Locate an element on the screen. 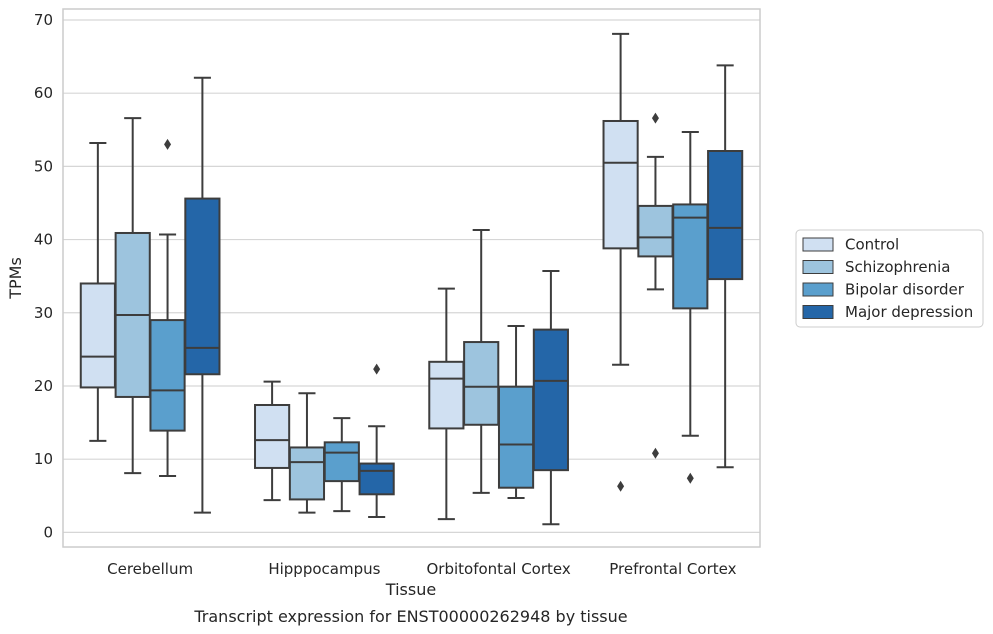 Image resolution: width=993 pixels, height=634 pixels. y-axis-title: TPMs is located at coordinates (15, 278).